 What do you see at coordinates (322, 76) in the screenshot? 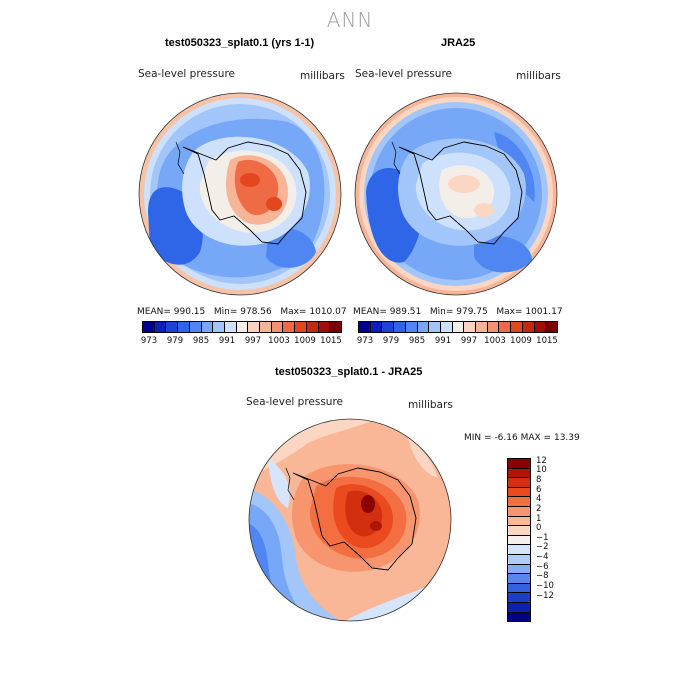
I see `panel1-units-label: millibars` at bounding box center [322, 76].